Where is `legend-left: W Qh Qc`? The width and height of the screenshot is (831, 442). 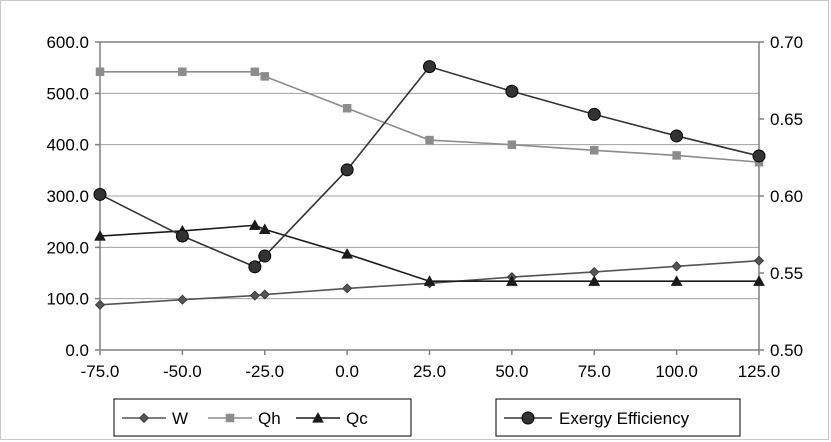 legend-left: W Qh Qc is located at coordinates (262, 417).